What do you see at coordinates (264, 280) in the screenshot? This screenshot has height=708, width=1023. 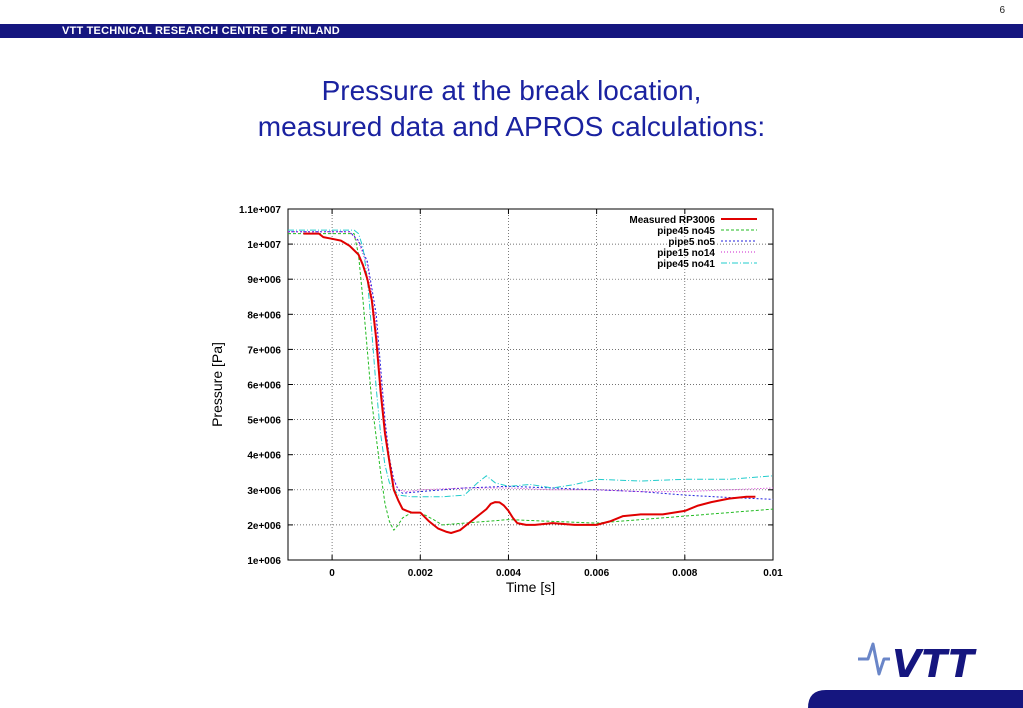 I see `y-tick-label: 9e+006` at bounding box center [264, 280].